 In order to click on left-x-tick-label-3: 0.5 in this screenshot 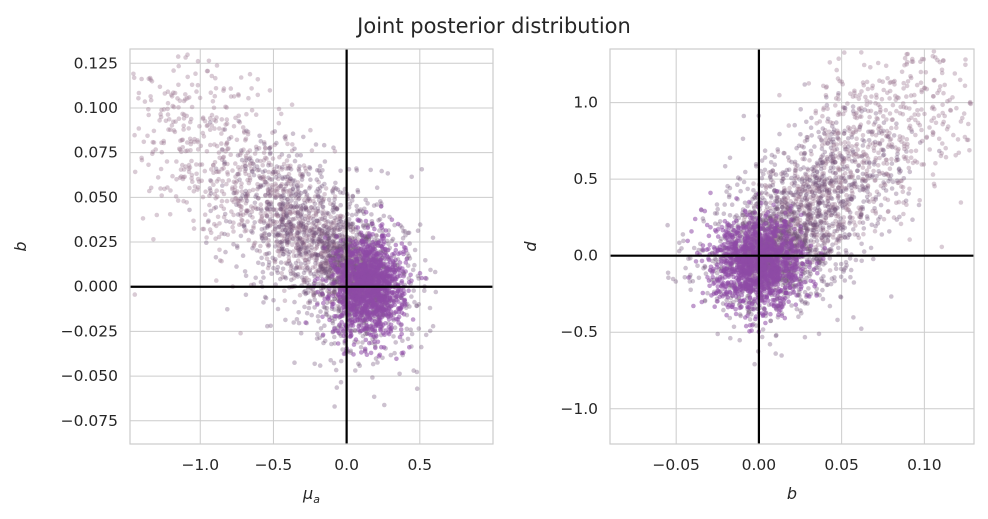, I will do `click(419, 465)`.